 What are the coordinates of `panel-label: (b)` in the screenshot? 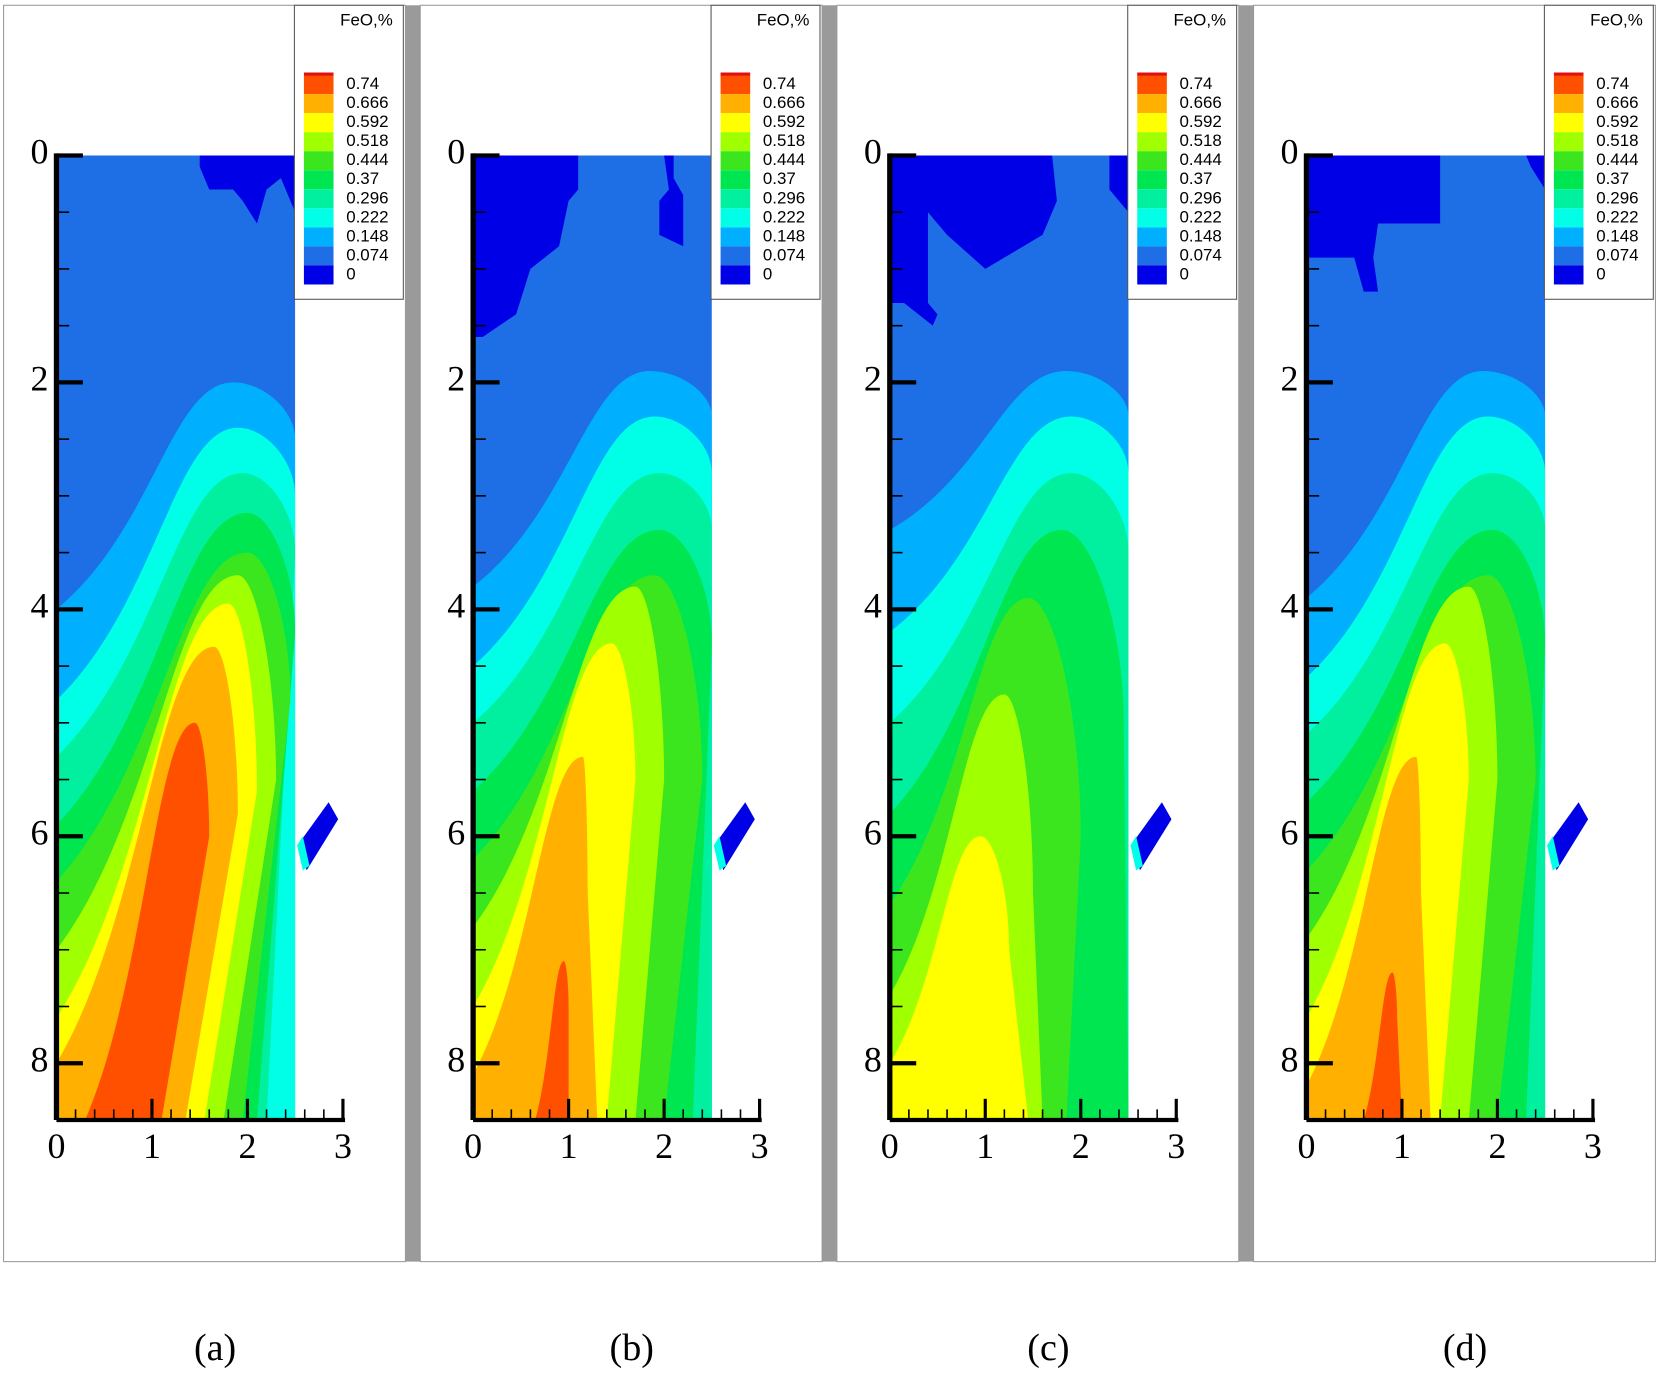 It's located at (632, 1348).